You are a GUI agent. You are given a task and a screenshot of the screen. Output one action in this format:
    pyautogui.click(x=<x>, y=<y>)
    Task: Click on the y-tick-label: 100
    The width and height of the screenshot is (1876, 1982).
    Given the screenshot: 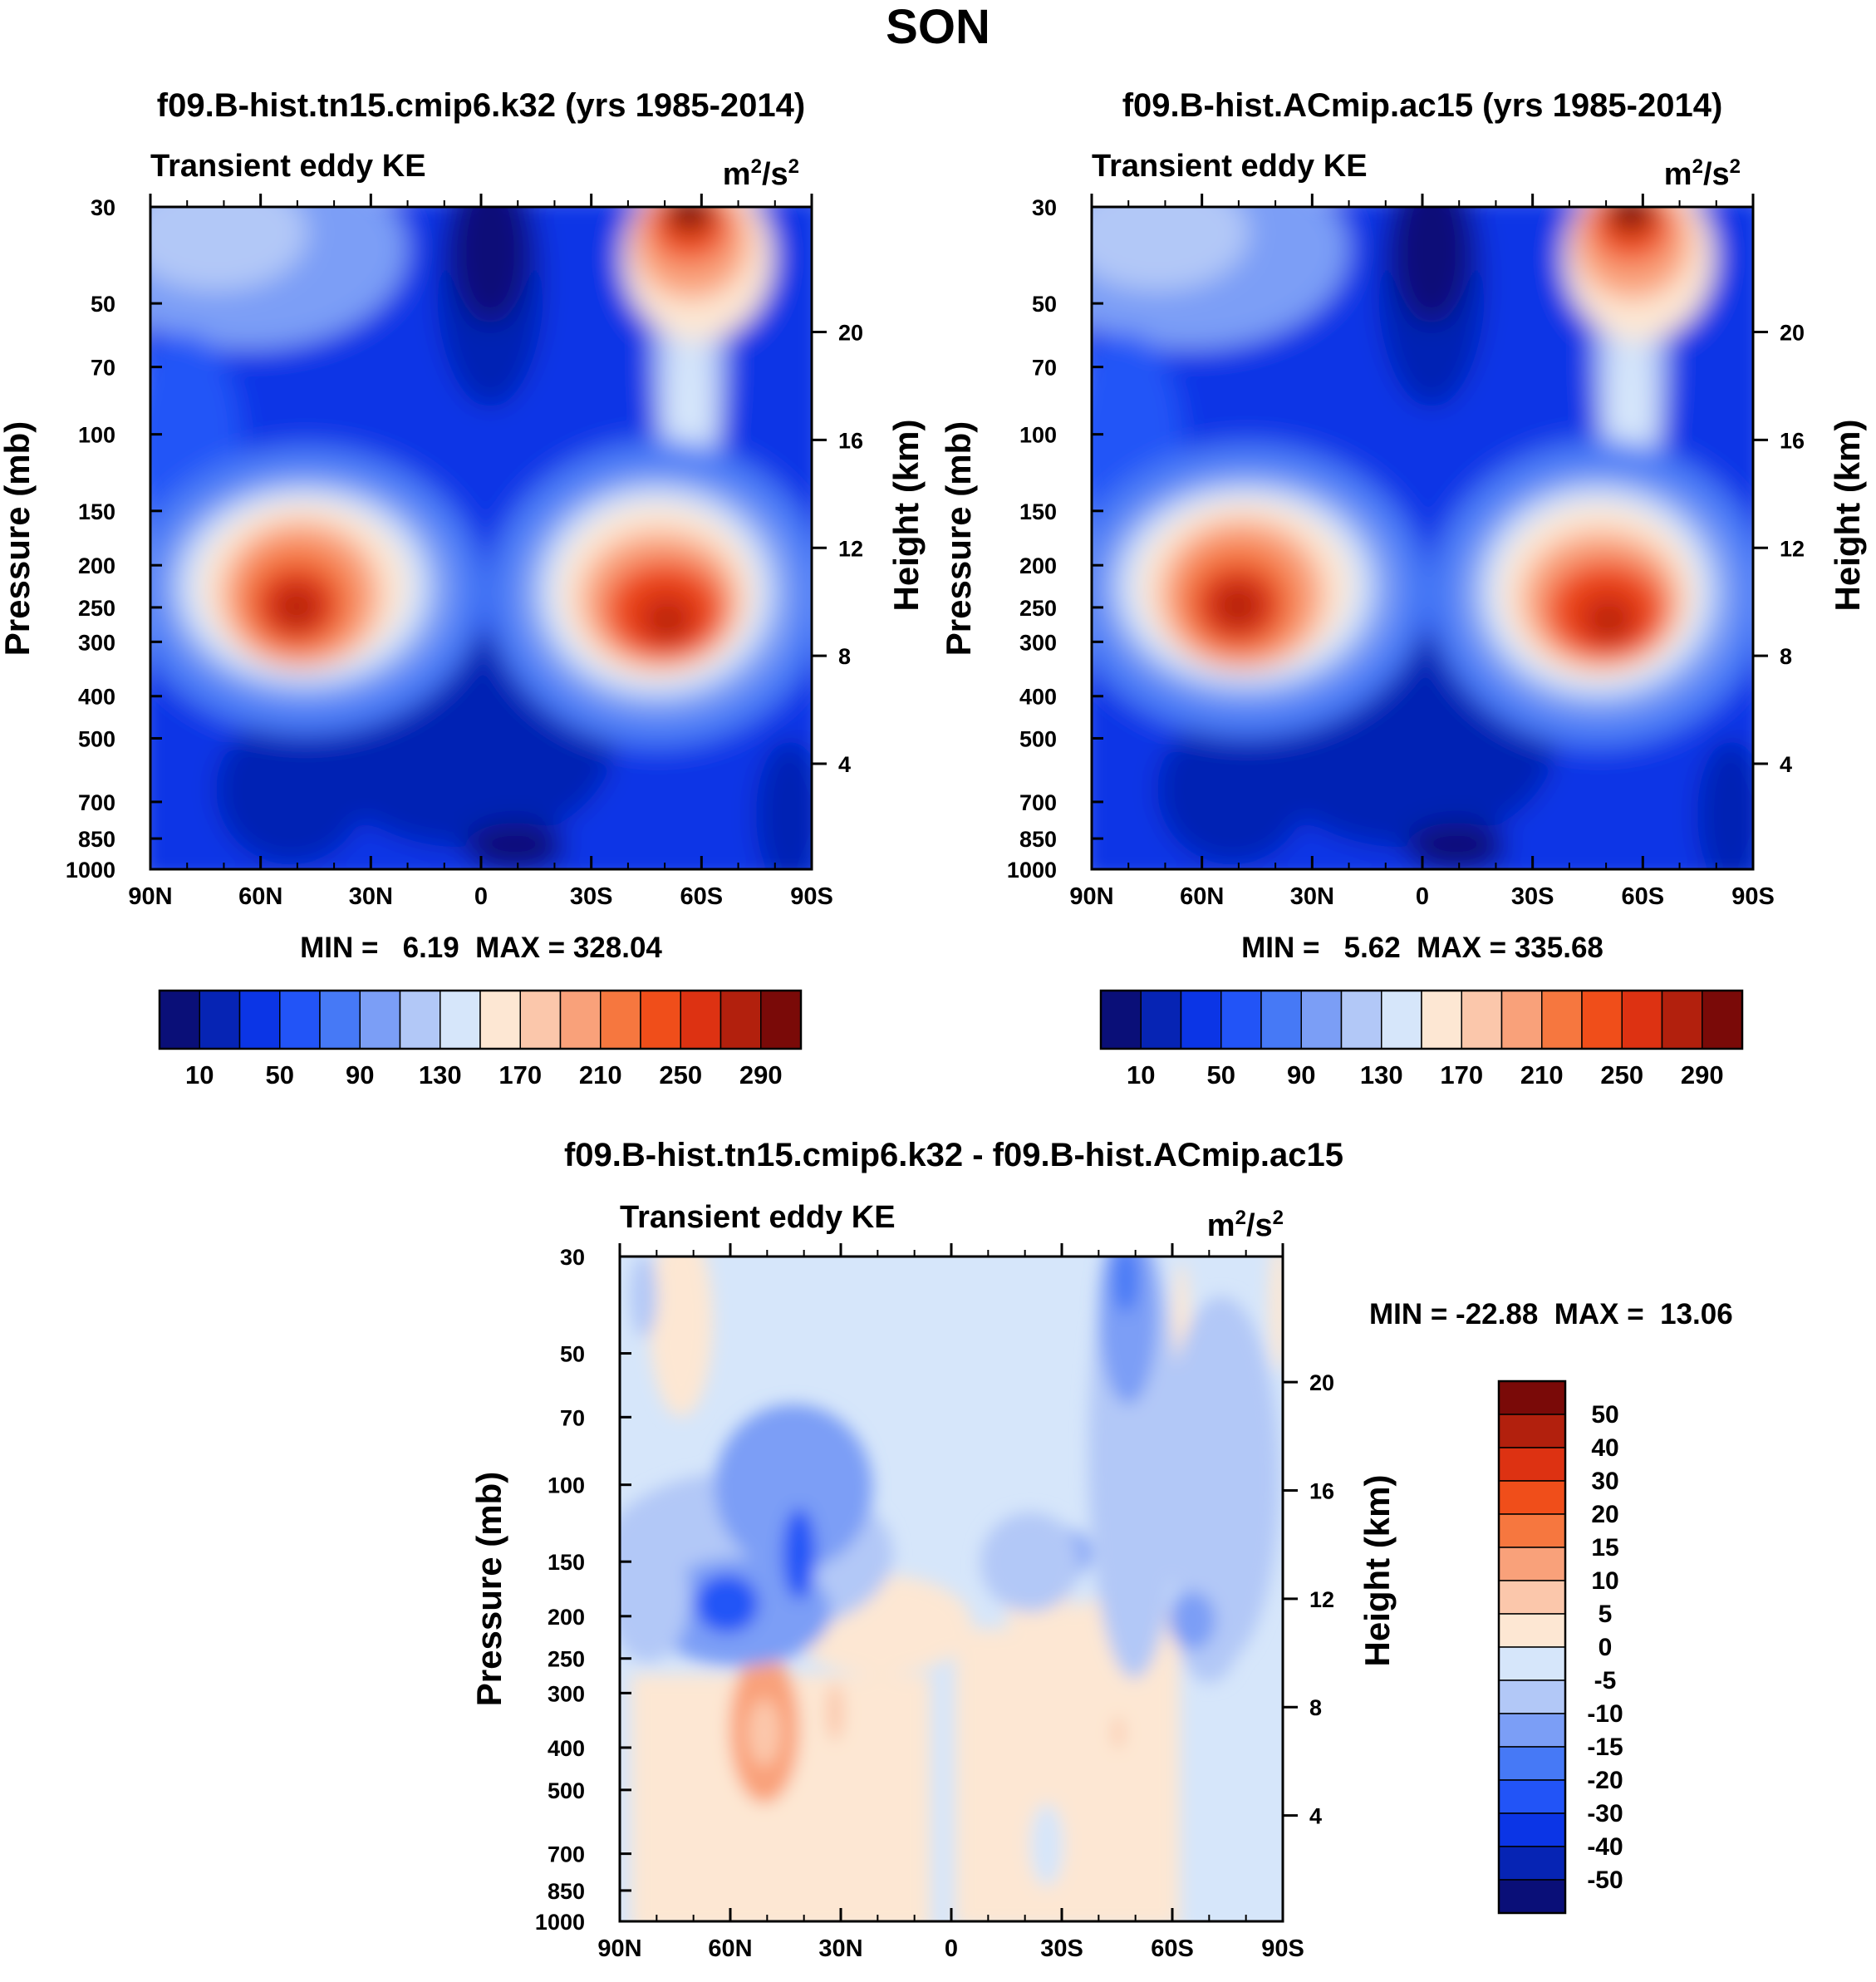 What is the action you would take?
    pyautogui.click(x=566, y=1485)
    